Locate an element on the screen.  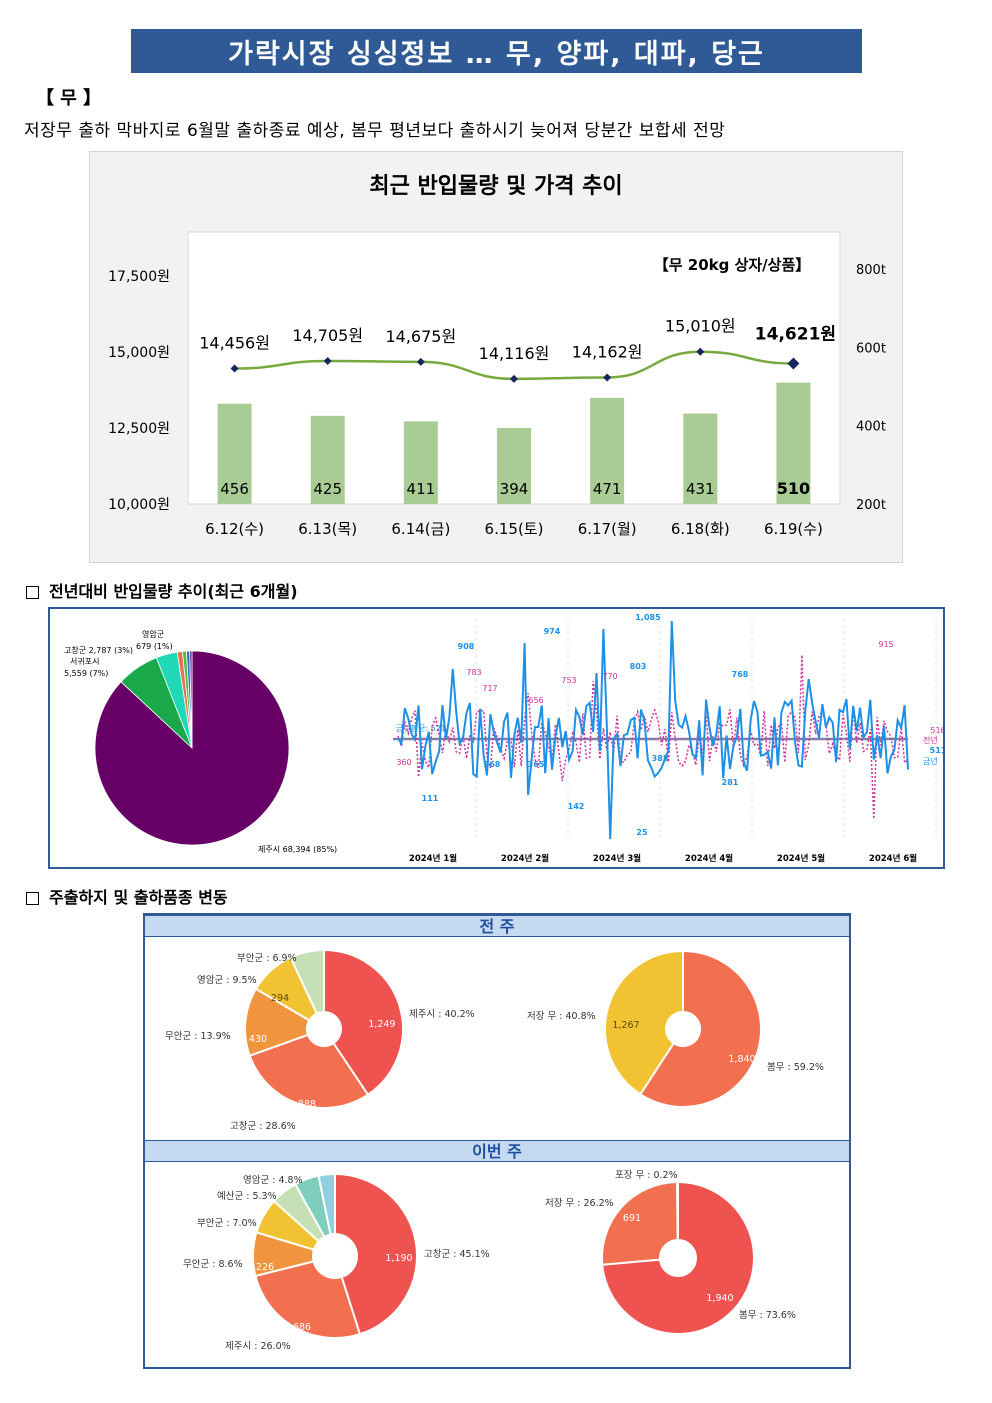
volume-label: 394 is located at coordinates (514, 489).